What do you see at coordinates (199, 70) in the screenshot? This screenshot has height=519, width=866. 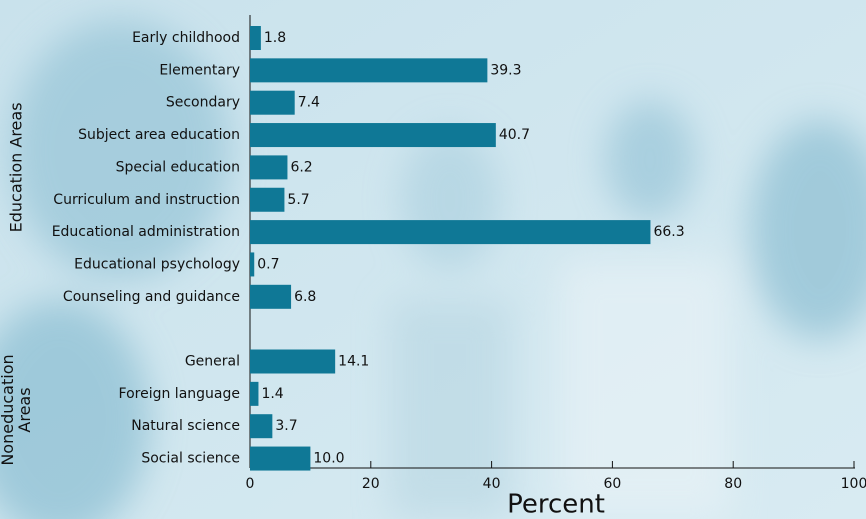 I see `y-tick-label: Elementary` at bounding box center [199, 70].